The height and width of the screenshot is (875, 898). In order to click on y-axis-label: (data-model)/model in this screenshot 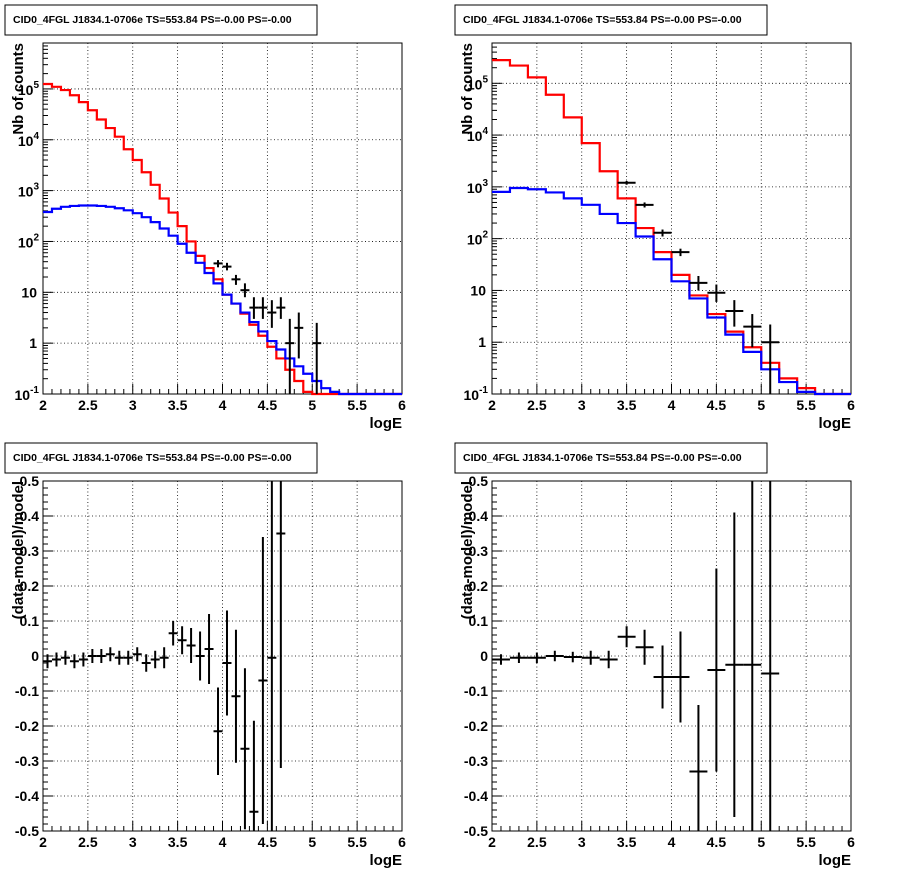, I will do `click(467, 550)`.